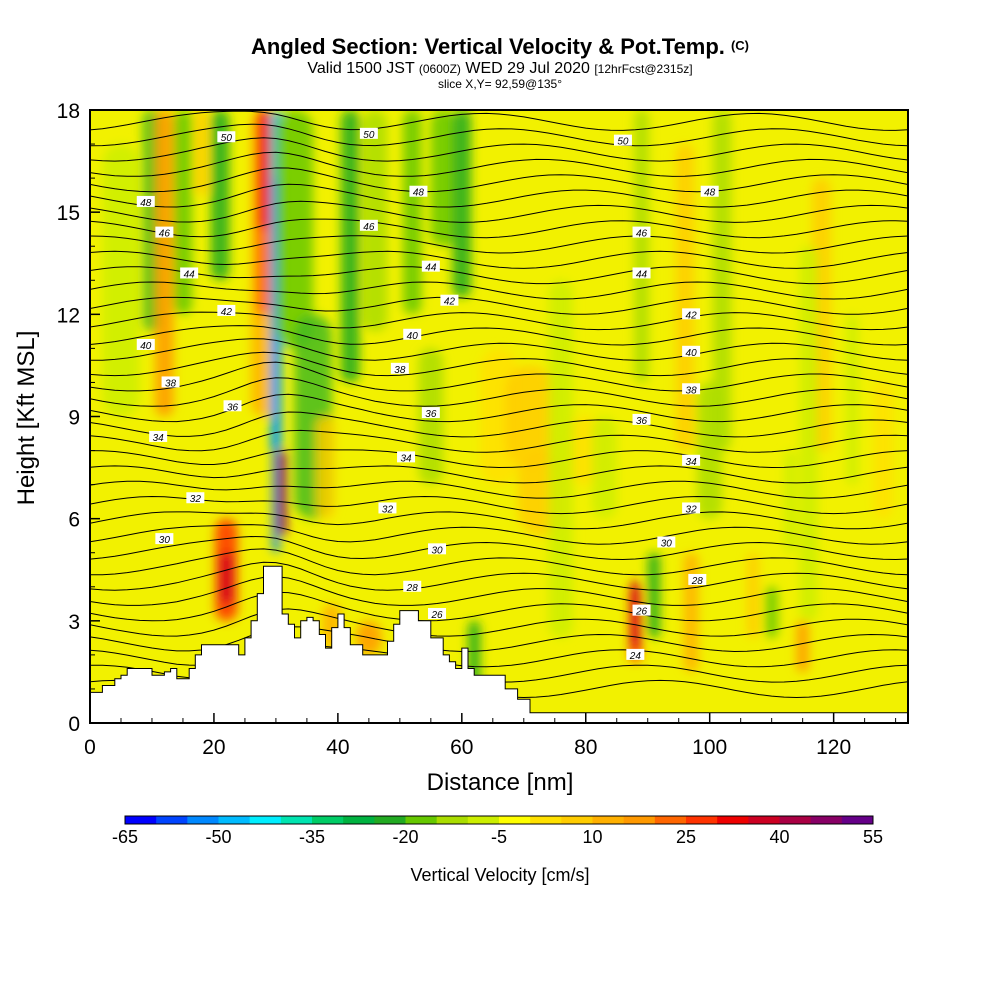  I want to click on contour-label: 40, so click(145, 345).